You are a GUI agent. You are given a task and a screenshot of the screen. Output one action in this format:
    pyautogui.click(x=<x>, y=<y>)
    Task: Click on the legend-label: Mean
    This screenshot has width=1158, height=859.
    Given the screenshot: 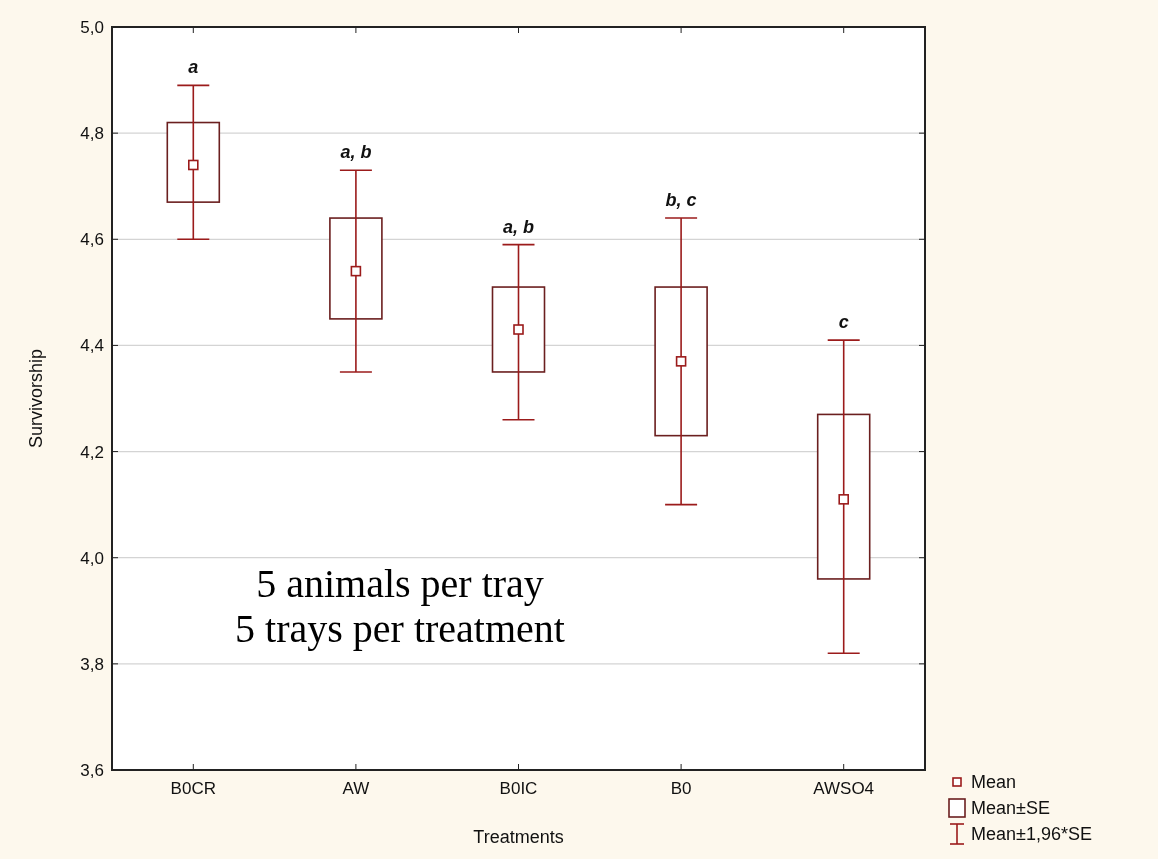 What is the action you would take?
    pyautogui.click(x=994, y=782)
    